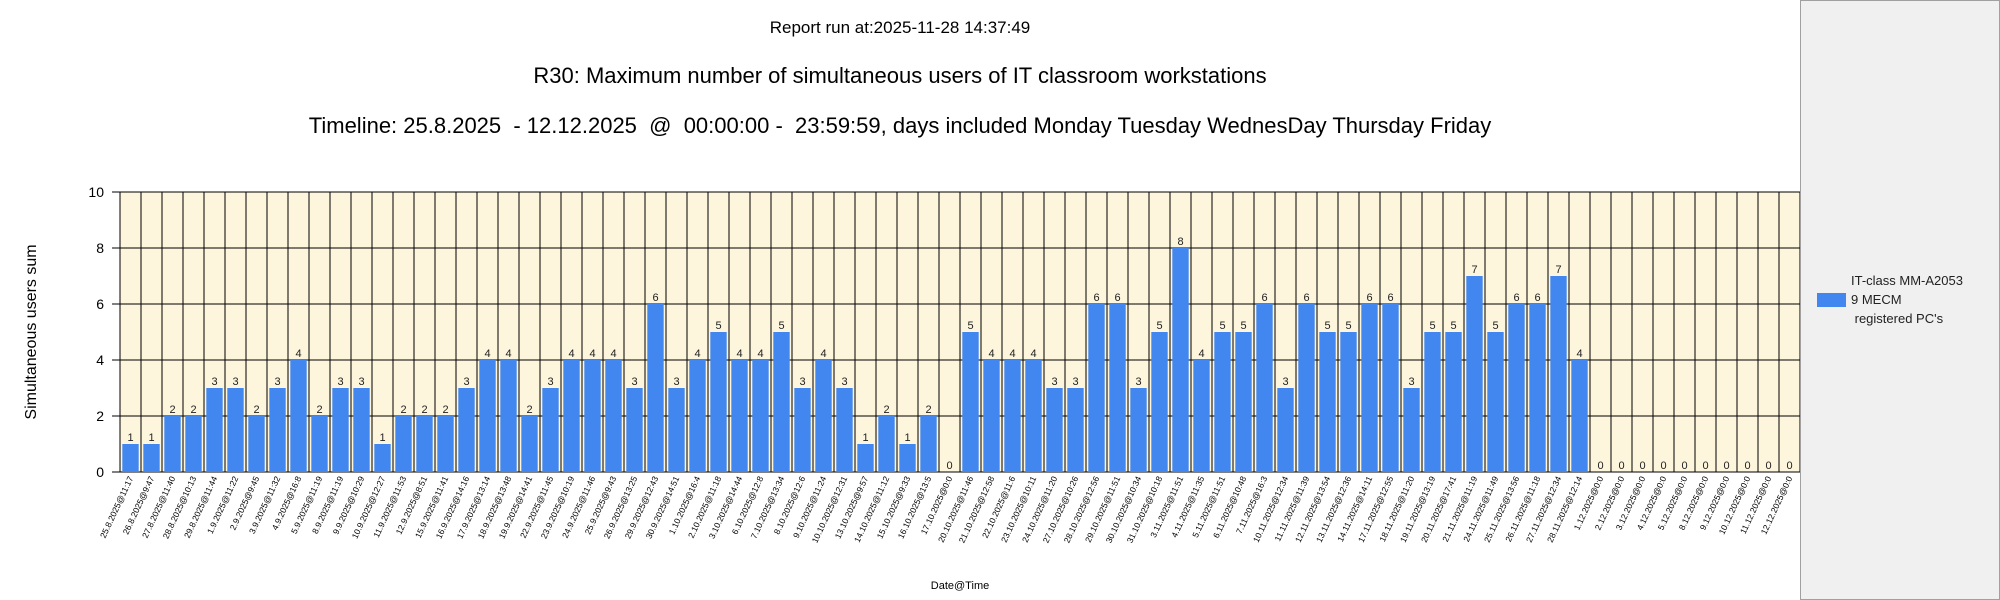 The width and height of the screenshot is (2000, 600). I want to click on legend-panel: IT-class MM-A2053 9 MECM registered PC's, so click(1900, 300).